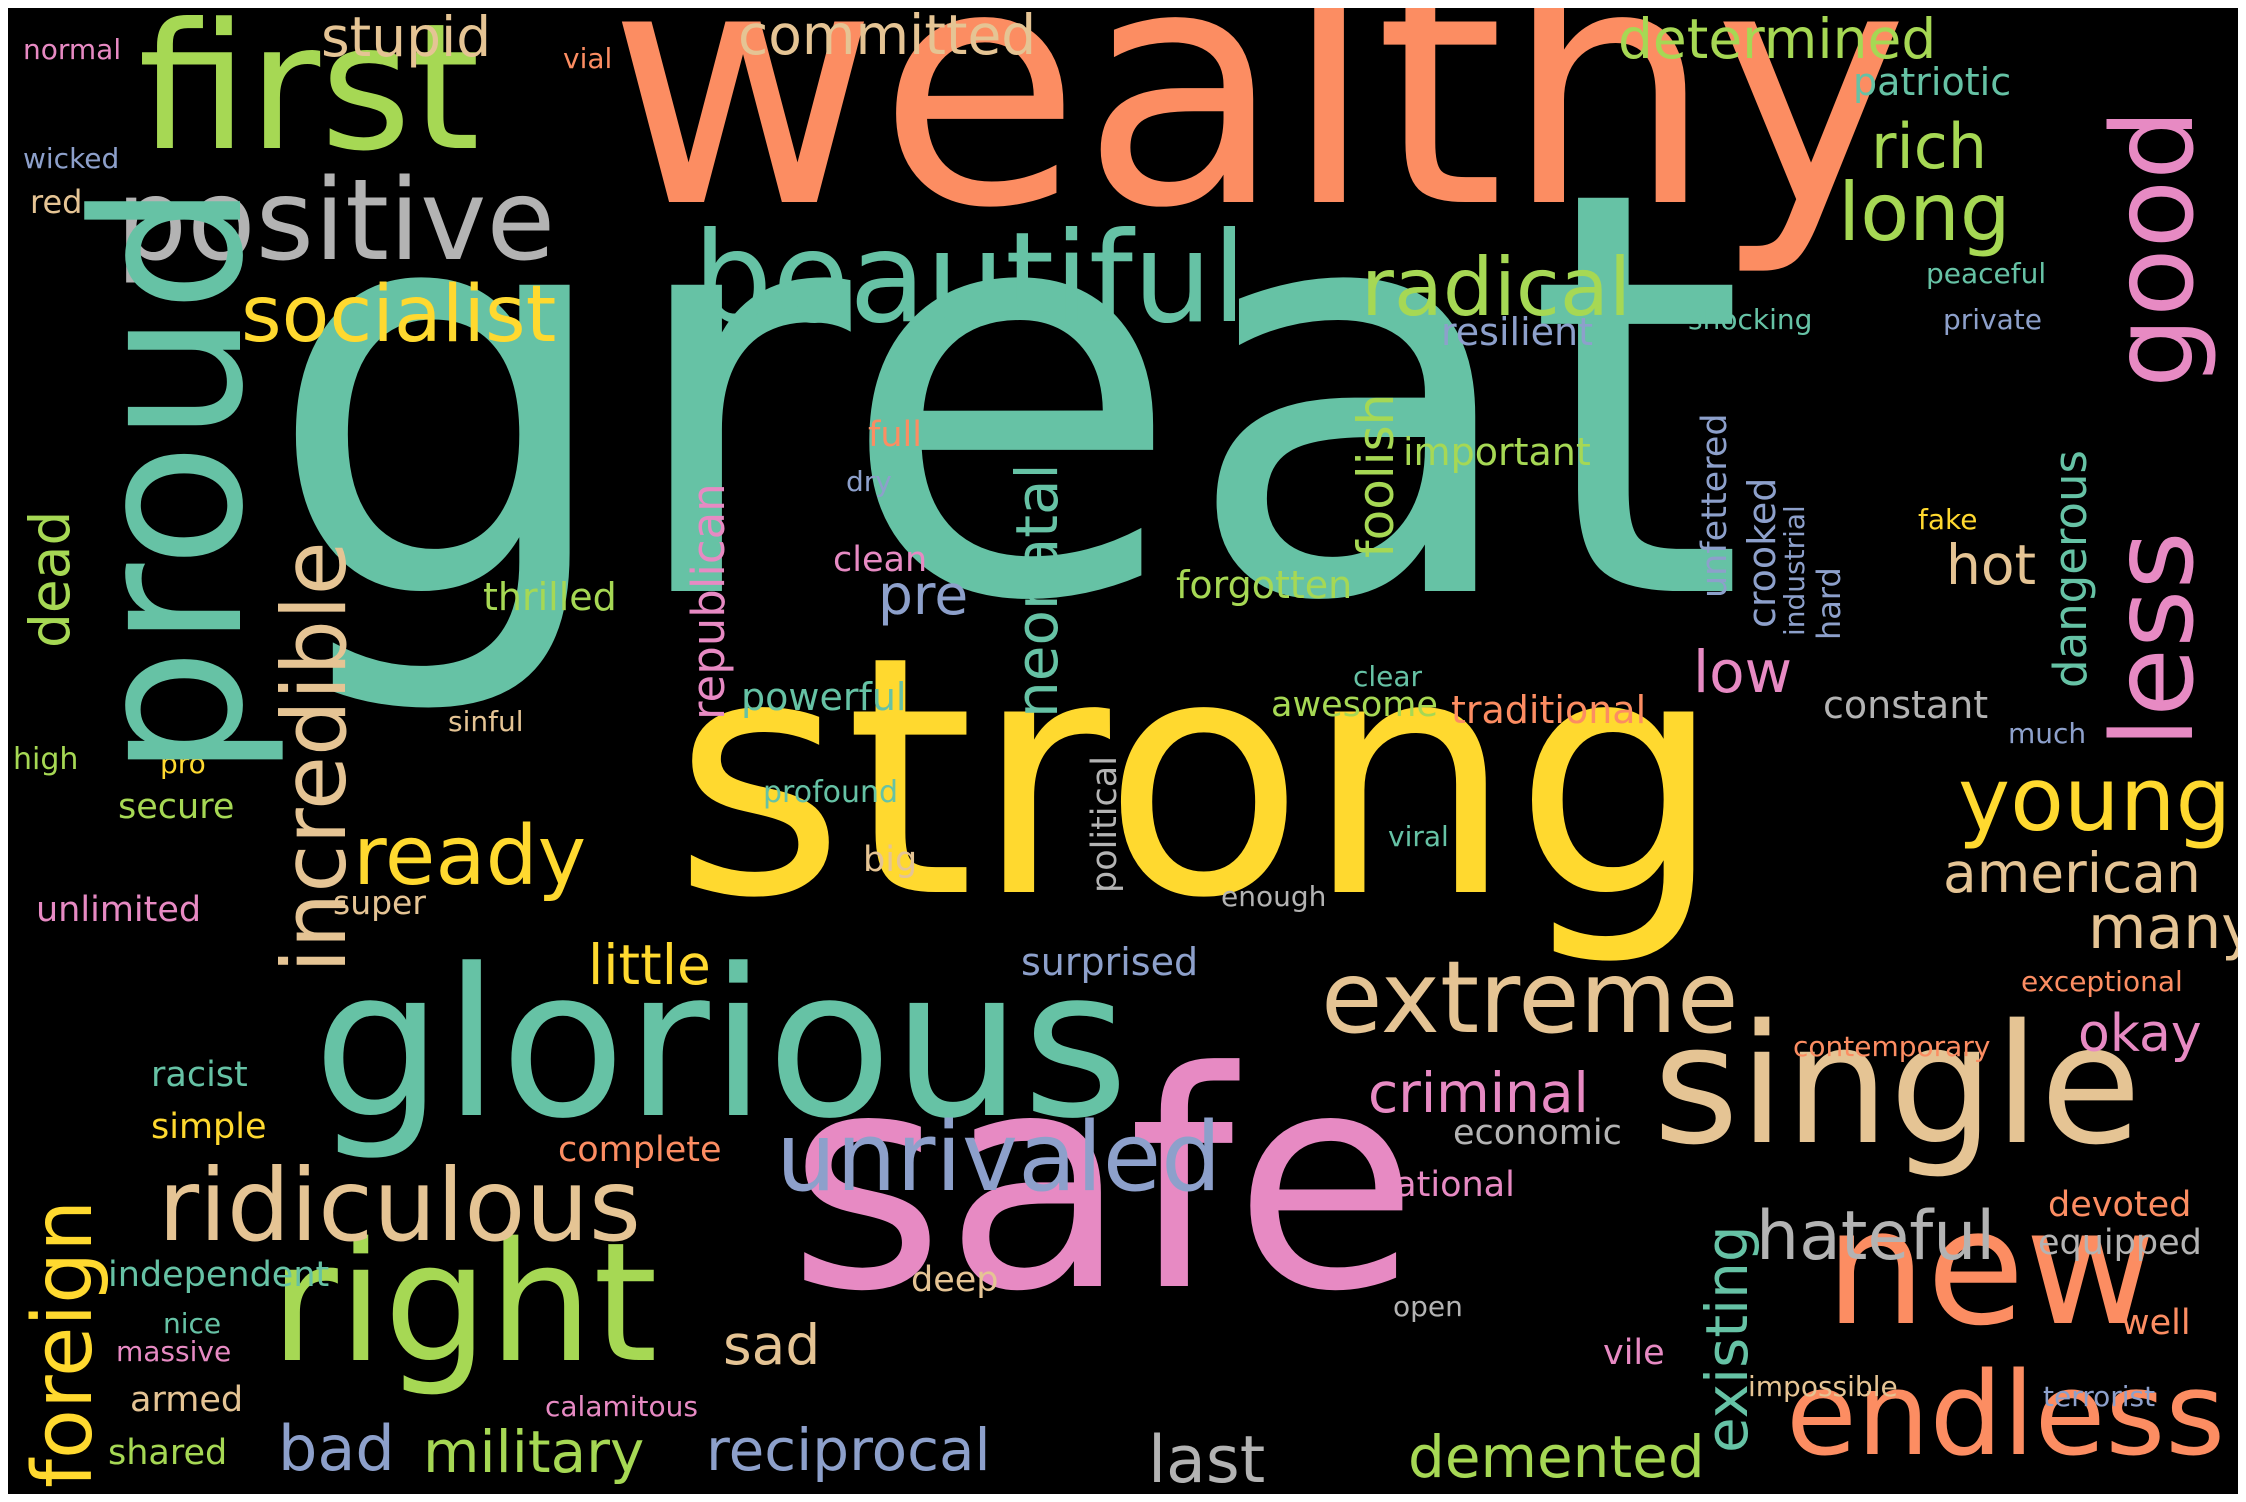 This screenshot has width=2246, height=1502. What do you see at coordinates (887, 37) in the screenshot?
I see `word-committed: committed` at bounding box center [887, 37].